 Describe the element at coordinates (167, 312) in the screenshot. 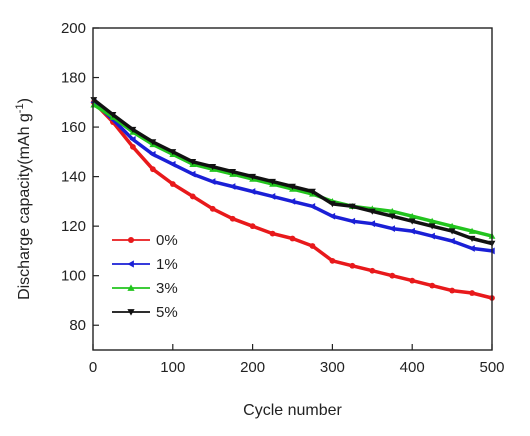

I see `legend-label: 5%` at that location.